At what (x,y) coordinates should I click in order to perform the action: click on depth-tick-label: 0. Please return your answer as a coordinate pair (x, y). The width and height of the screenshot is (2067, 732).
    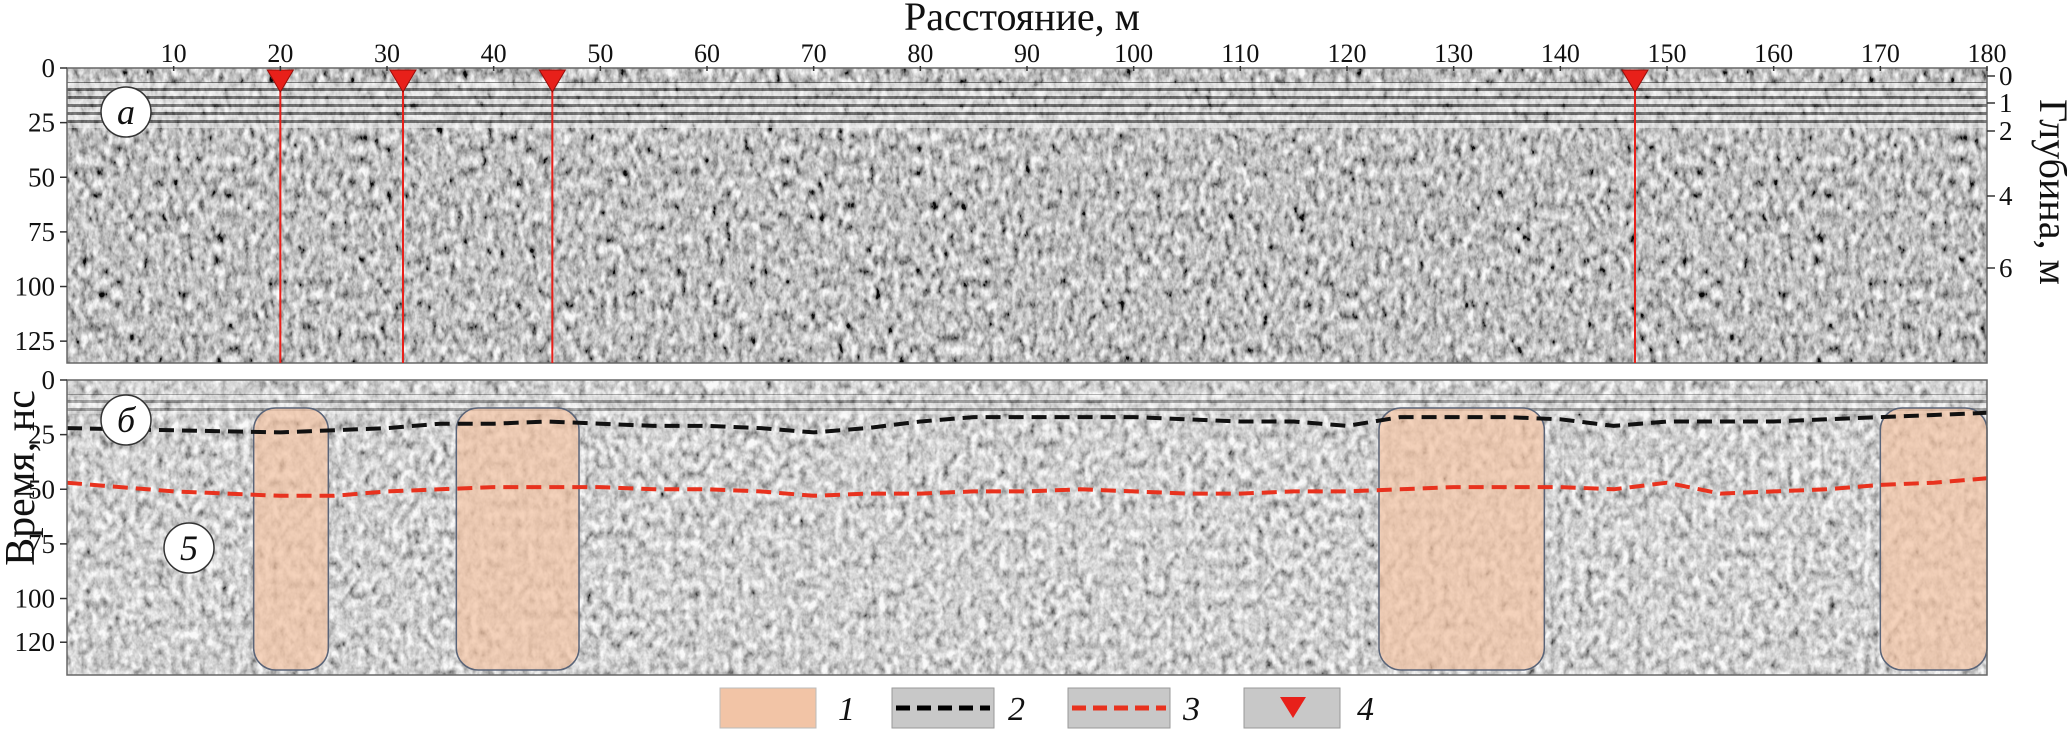
    Looking at the image, I should click on (2006, 76).